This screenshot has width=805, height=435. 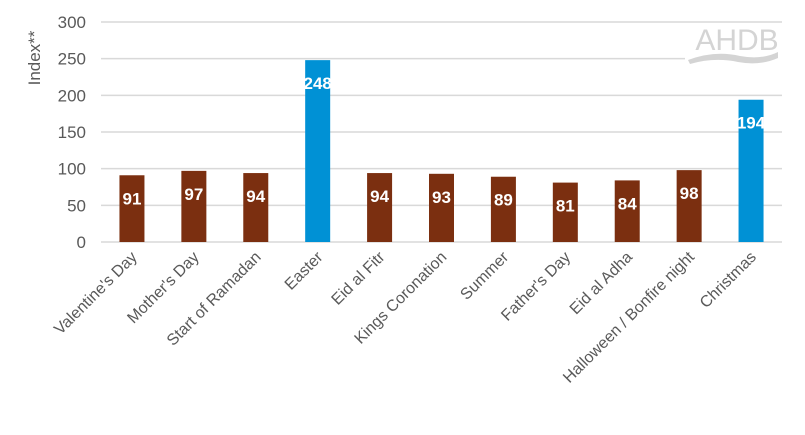 I want to click on logo-text: AHDB, so click(x=736, y=40).